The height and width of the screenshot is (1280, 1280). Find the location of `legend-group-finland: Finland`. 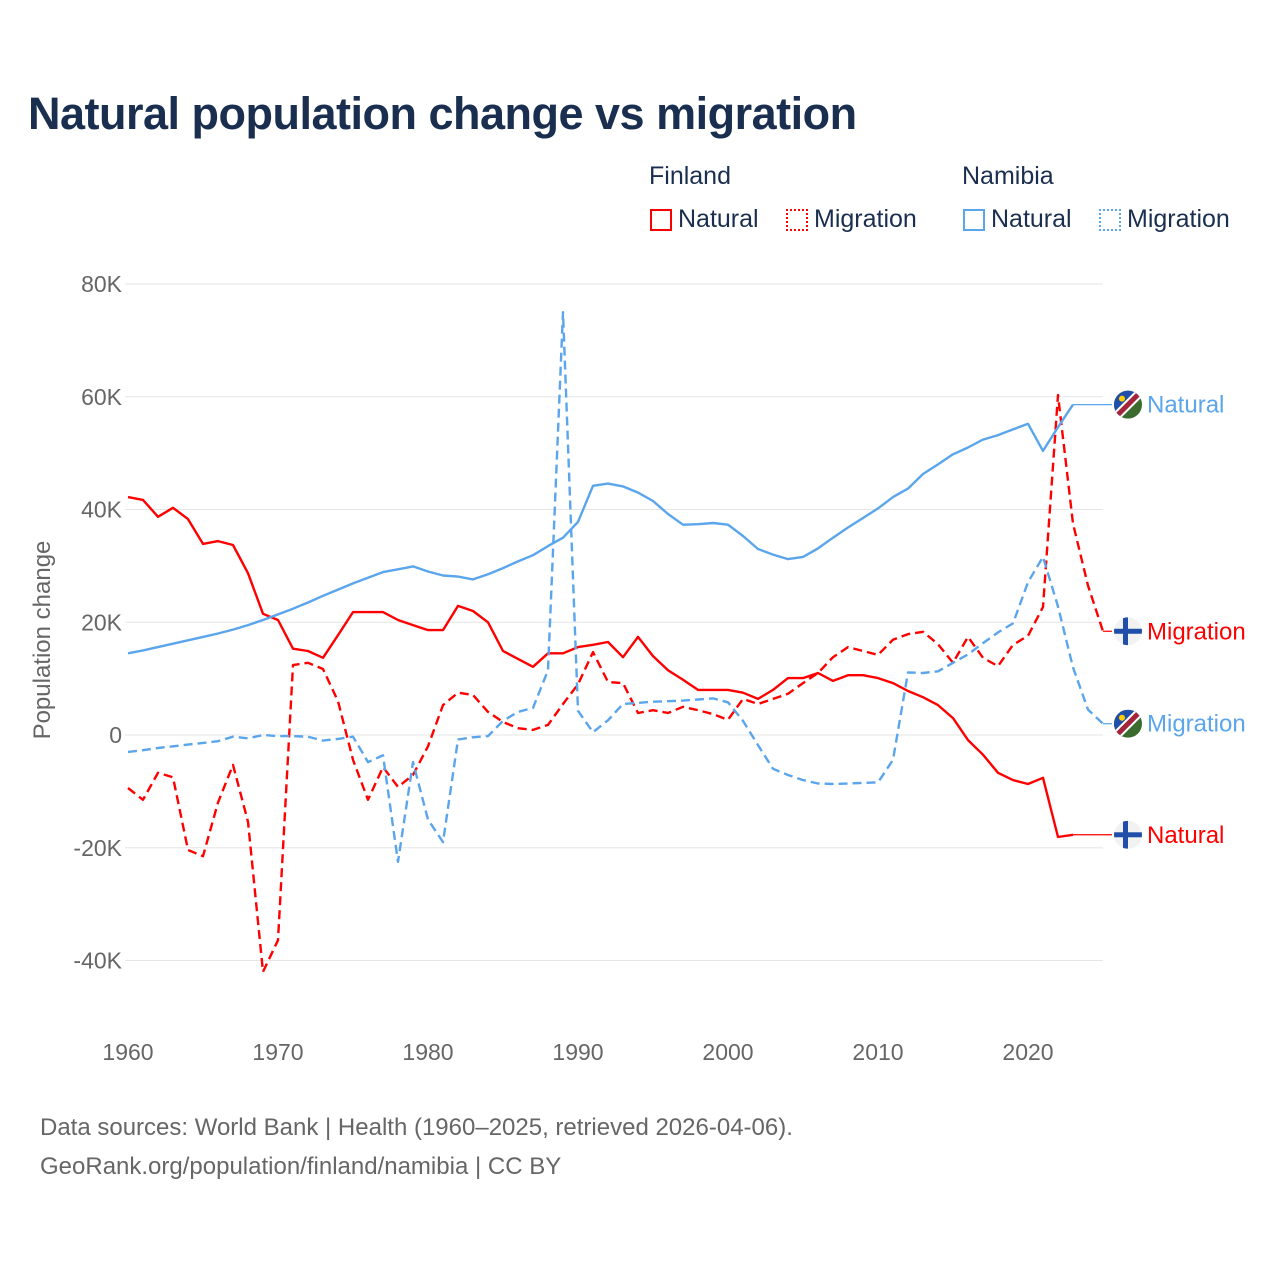

legend-group-finland: Finland is located at coordinates (690, 176).